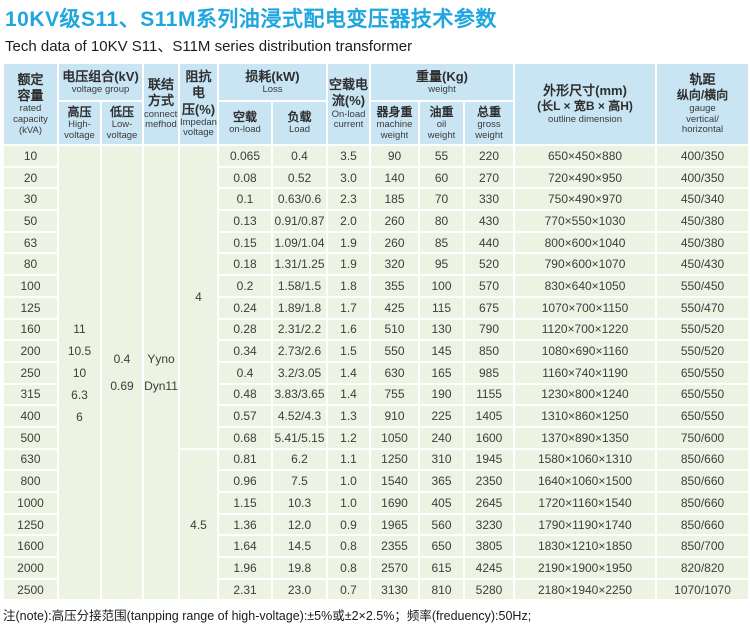 This screenshot has height=624, width=750. What do you see at coordinates (299, 416) in the screenshot?
I see `cell-load-loss: 4.52/4.3` at bounding box center [299, 416].